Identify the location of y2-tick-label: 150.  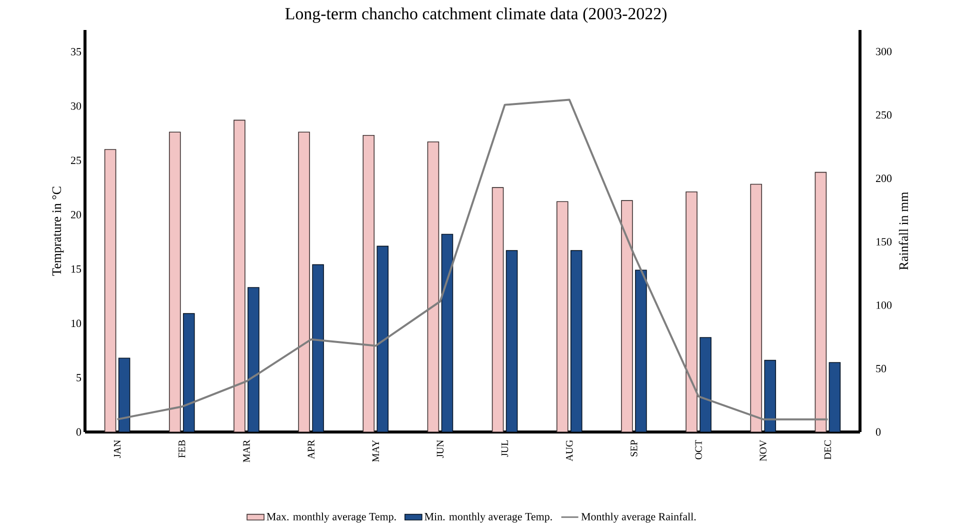
(884, 242).